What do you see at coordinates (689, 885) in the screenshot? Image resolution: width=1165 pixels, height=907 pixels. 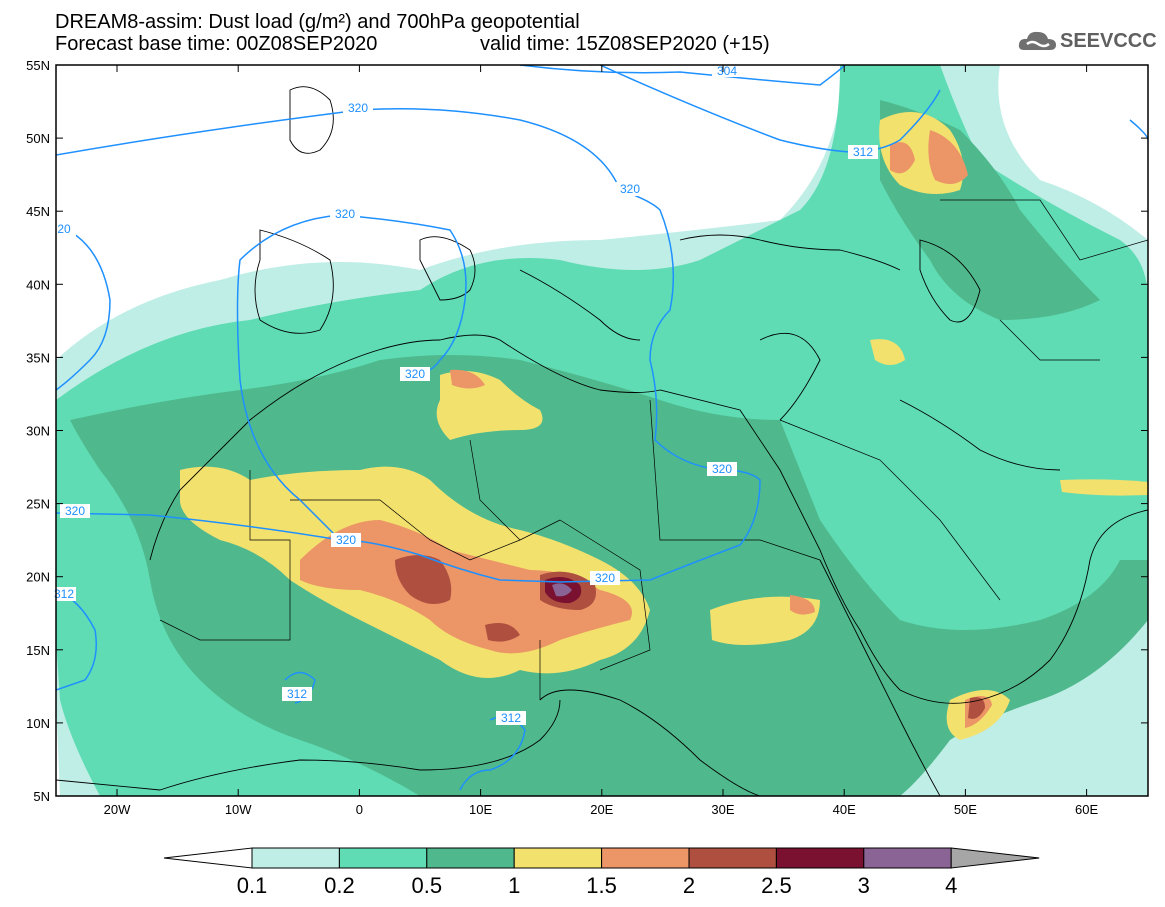 I see `colorbar-level-label: 2` at bounding box center [689, 885].